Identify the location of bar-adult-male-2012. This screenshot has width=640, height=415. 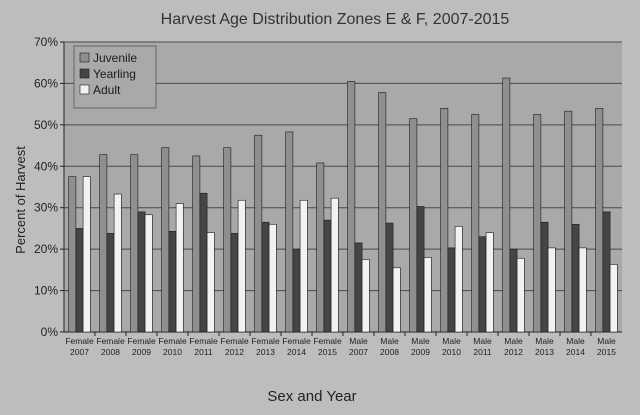
(520, 295).